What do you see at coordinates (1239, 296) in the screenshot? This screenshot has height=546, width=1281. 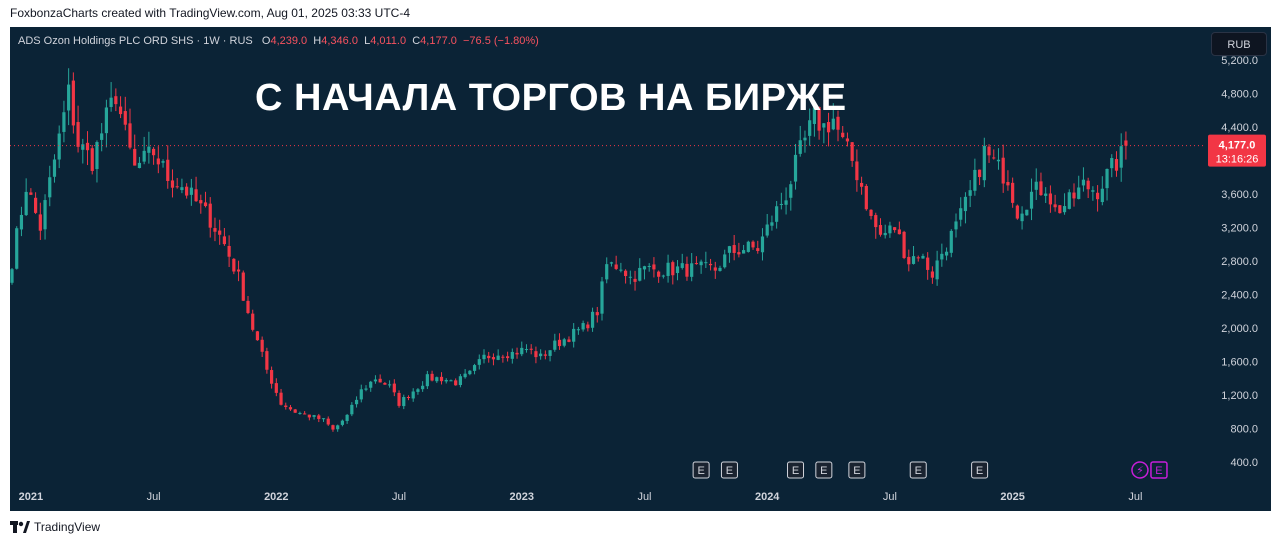 I see `y-tick-label: 2,400.0` at bounding box center [1239, 296].